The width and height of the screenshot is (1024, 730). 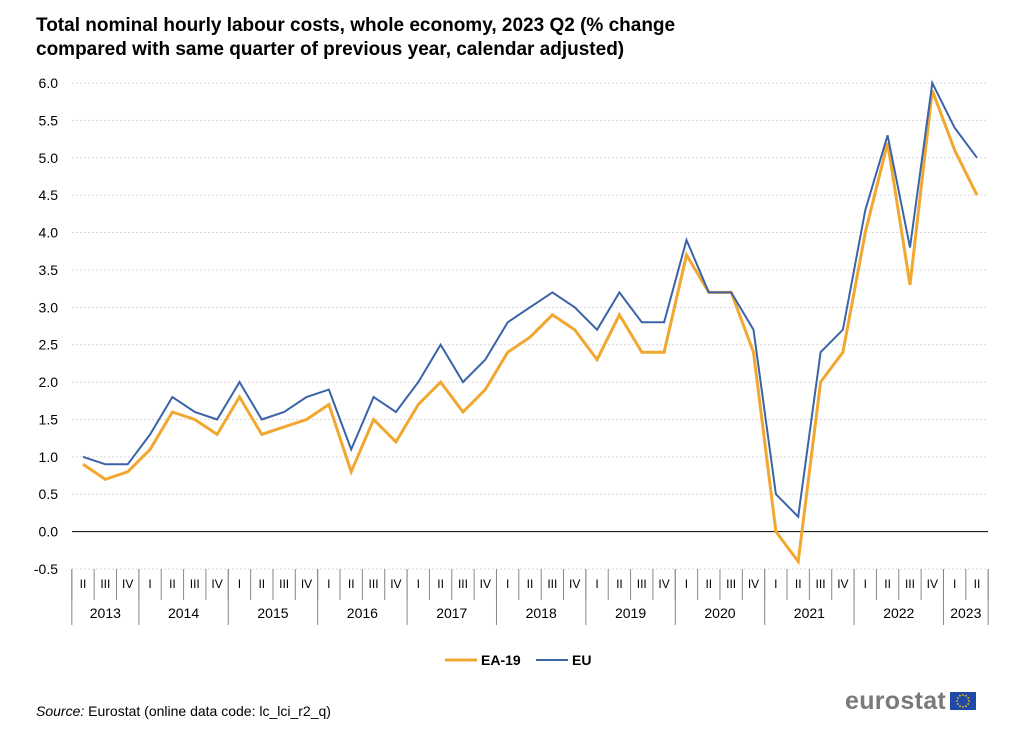 What do you see at coordinates (49, 158) in the screenshot?
I see `y-tick-label: 5.0` at bounding box center [49, 158].